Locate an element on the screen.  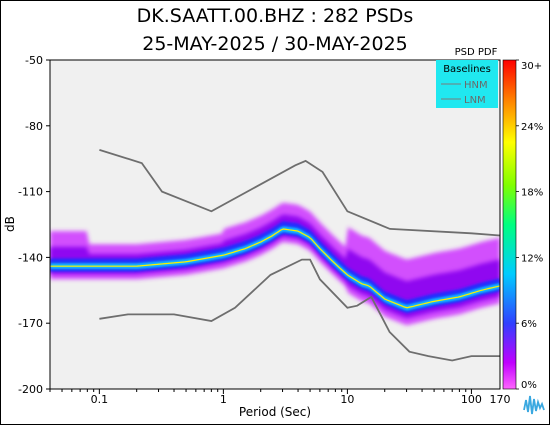
y-axis: -50 -80 -110 -140 -170 -200 is located at coordinates (34, 225).